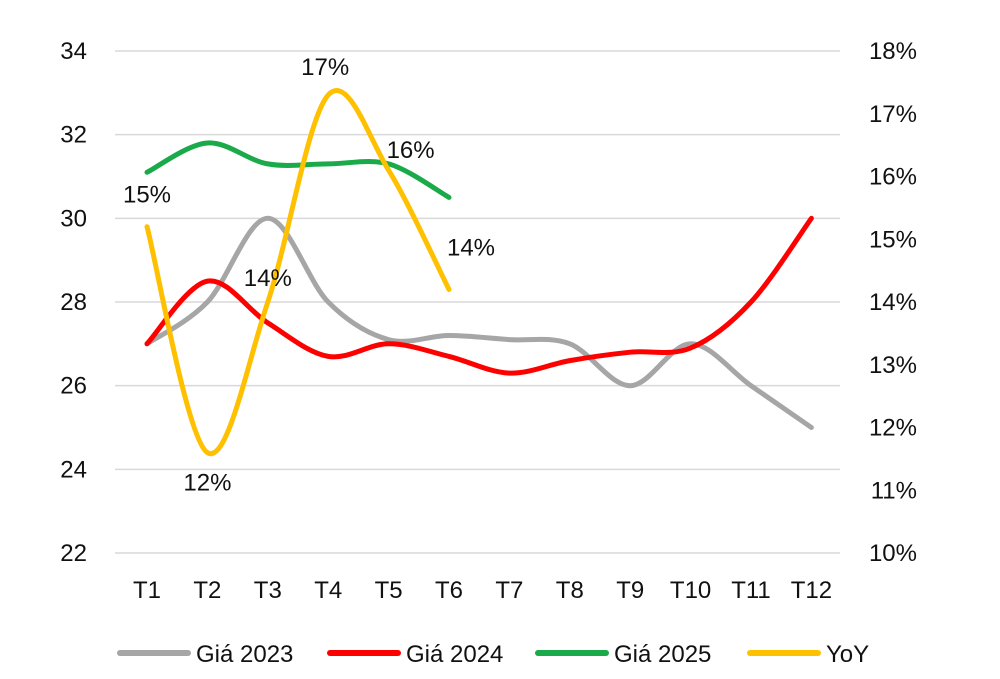 This screenshot has height=679, width=1000. What do you see at coordinates (244, 654) in the screenshot?
I see `legend-label: Giá 2023` at bounding box center [244, 654].